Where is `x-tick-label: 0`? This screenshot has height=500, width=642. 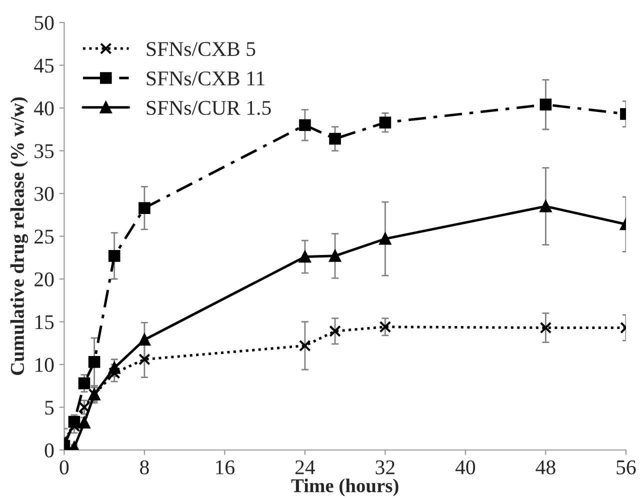 x-tick-label: 0 is located at coordinates (64, 467).